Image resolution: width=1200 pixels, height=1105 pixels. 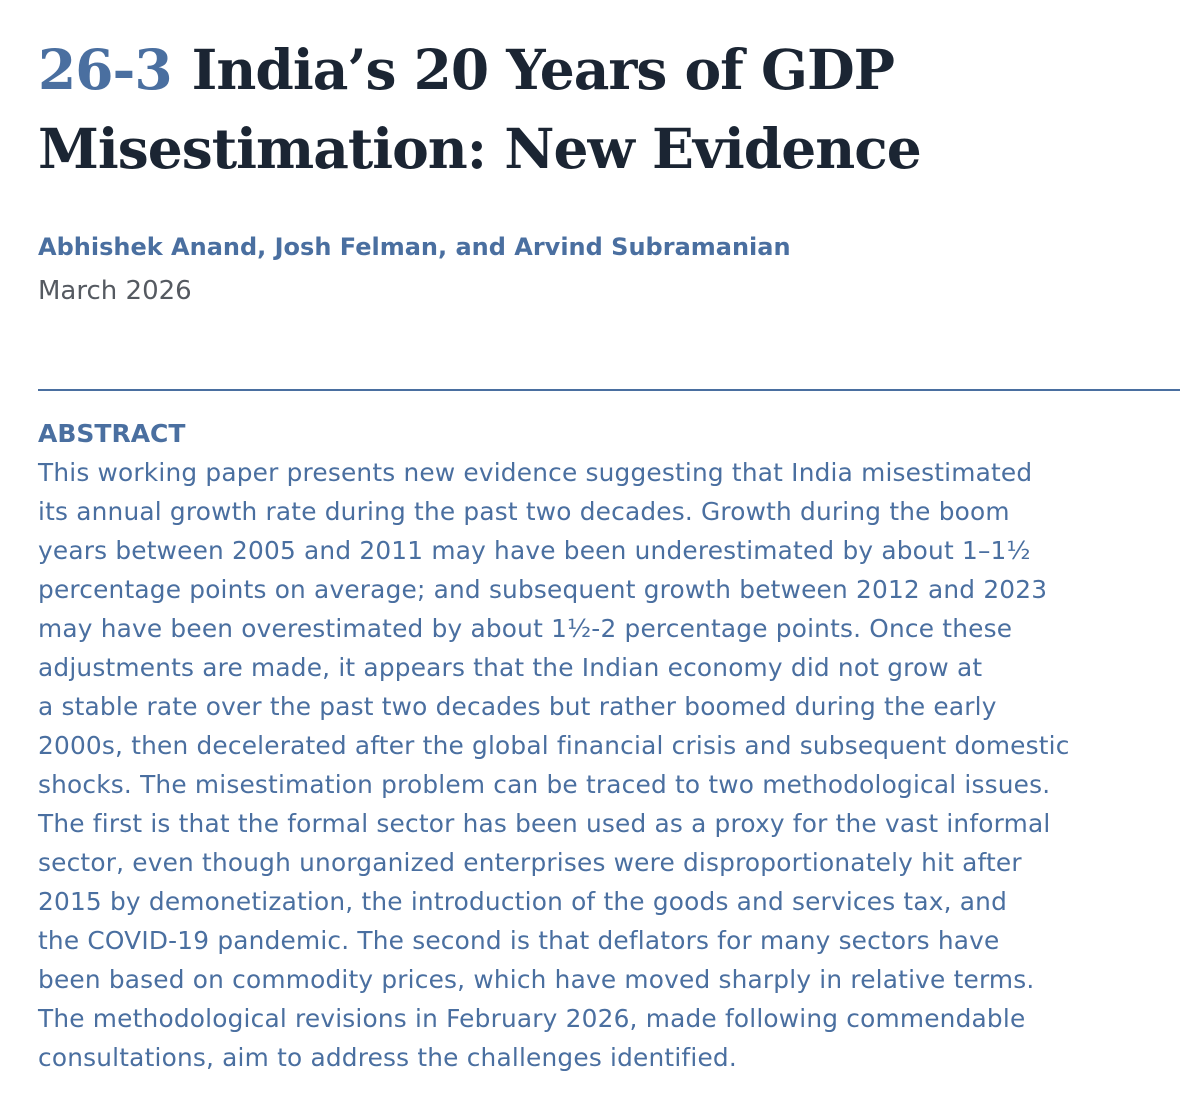 I want to click on paper-title-line-2: Misestimation: New Evidence, so click(x=480, y=148).